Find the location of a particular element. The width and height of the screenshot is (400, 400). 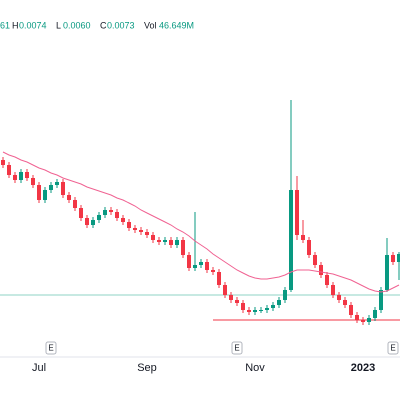

header-key: Vol is located at coordinates (150, 25).